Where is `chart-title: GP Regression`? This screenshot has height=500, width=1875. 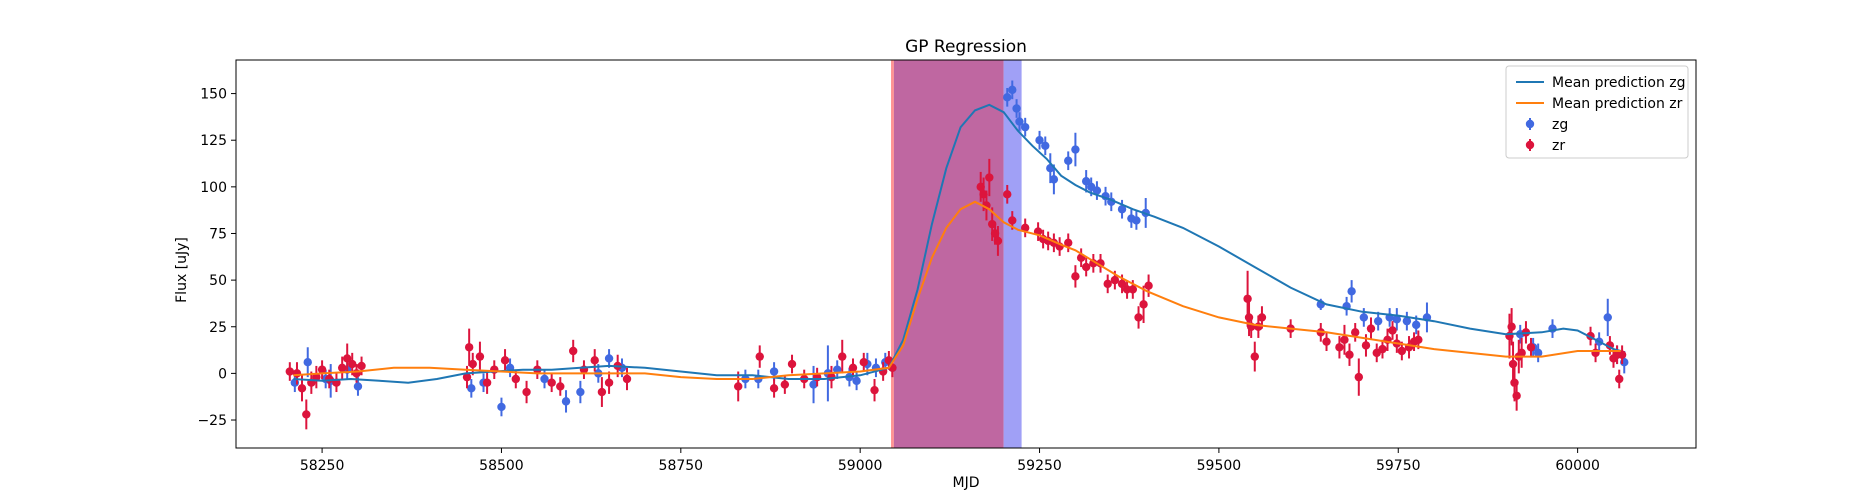
chart-title: GP Regression is located at coordinates (966, 47).